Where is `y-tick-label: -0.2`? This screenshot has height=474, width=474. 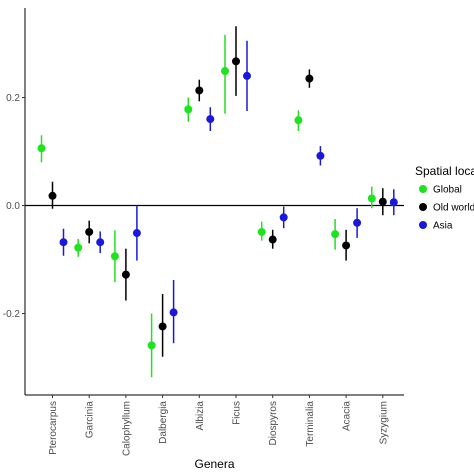
y-tick-label: -0.2 is located at coordinates (12, 314).